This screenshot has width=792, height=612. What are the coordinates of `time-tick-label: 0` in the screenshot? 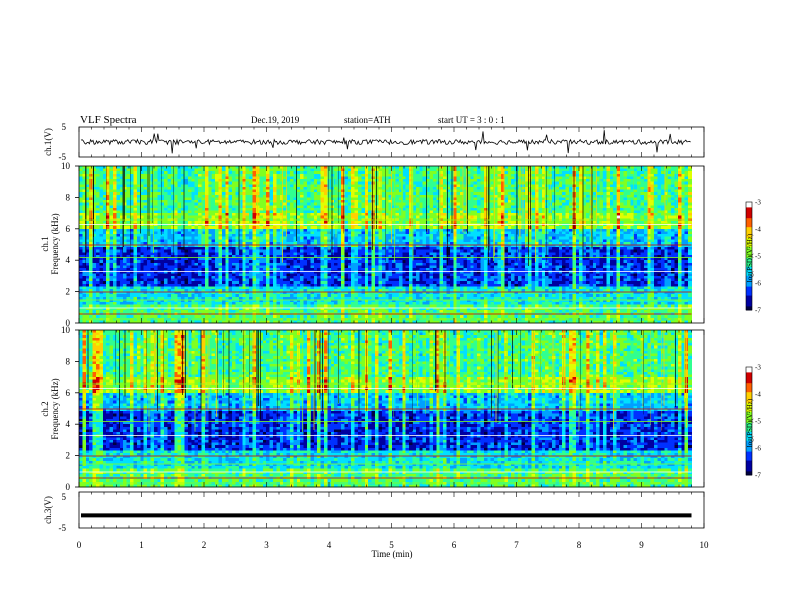 It's located at (79, 545).